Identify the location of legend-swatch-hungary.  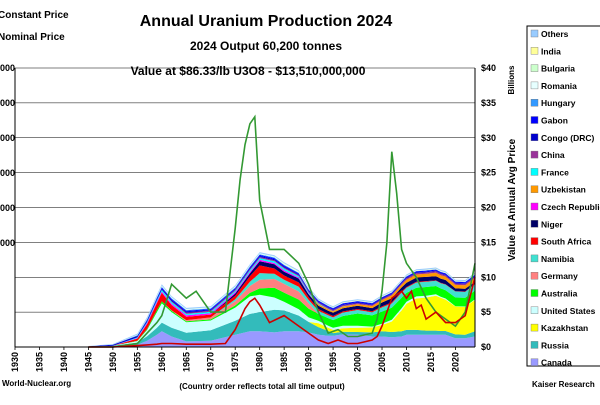
(534, 102).